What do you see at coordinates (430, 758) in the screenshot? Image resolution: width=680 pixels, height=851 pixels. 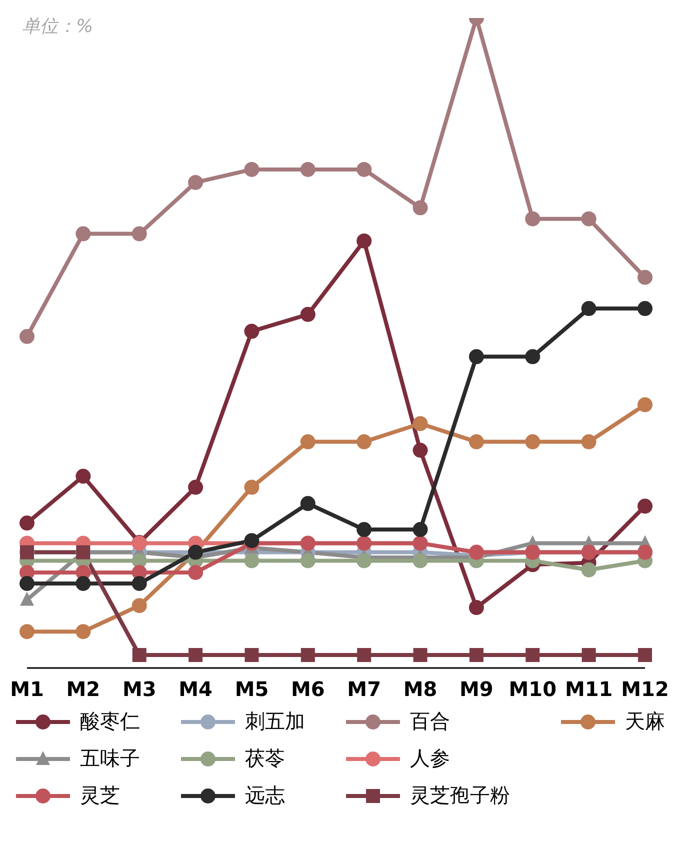 I see `legend-label: 人参` at bounding box center [430, 758].